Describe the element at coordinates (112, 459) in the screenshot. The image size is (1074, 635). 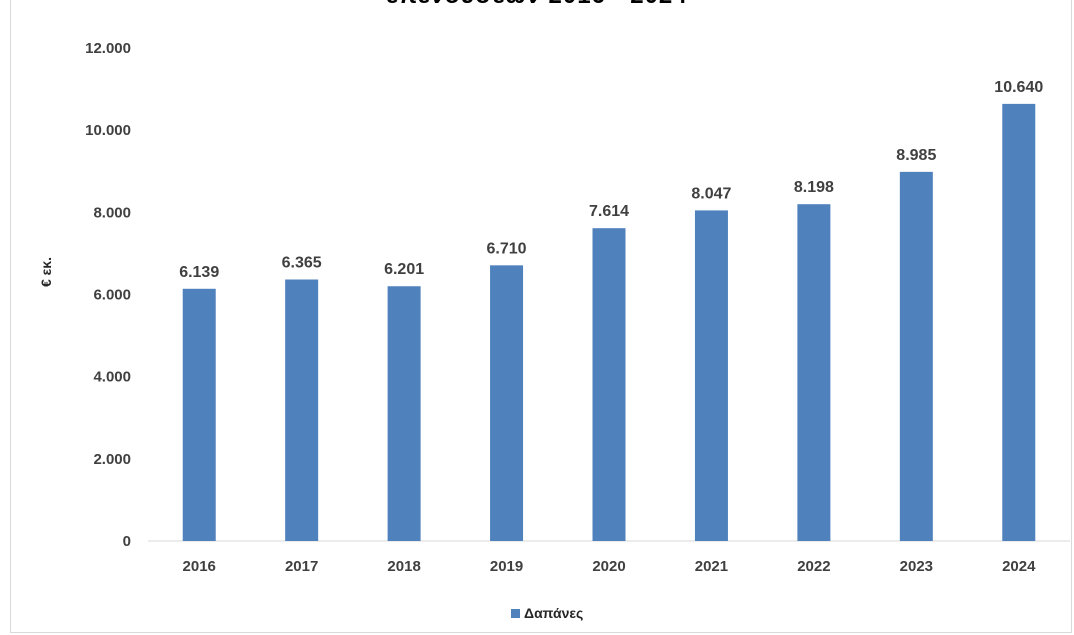
I see `y-tick-label: 2.000` at that location.